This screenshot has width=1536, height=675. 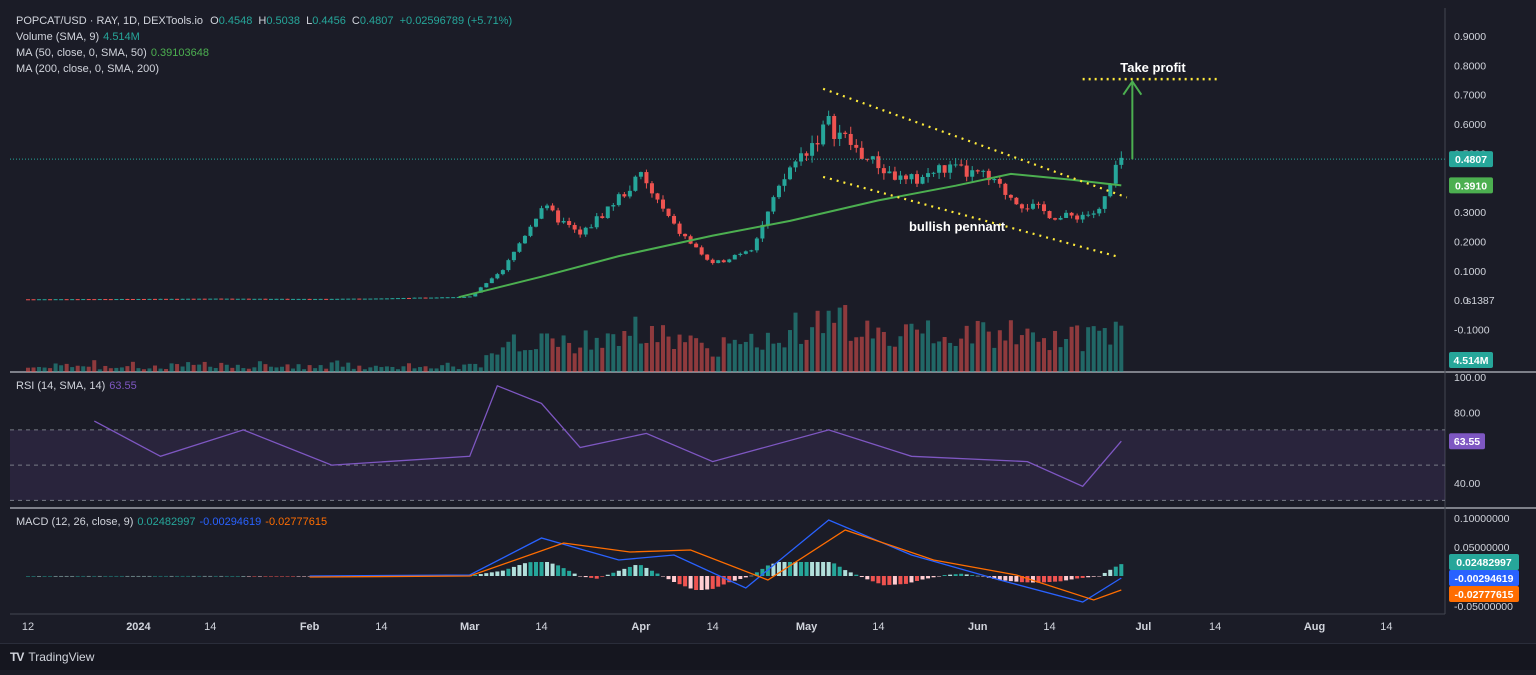 I want to click on bullish-pennant-label: bullish pennant, so click(x=957, y=226).